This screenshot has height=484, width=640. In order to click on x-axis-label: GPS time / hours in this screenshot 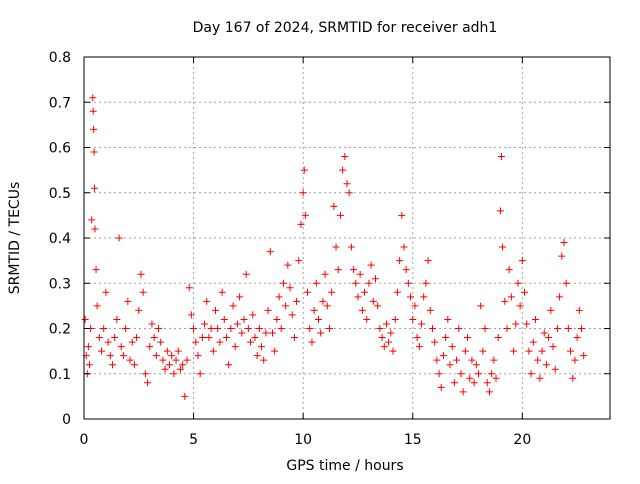, I will do `click(344, 466)`.